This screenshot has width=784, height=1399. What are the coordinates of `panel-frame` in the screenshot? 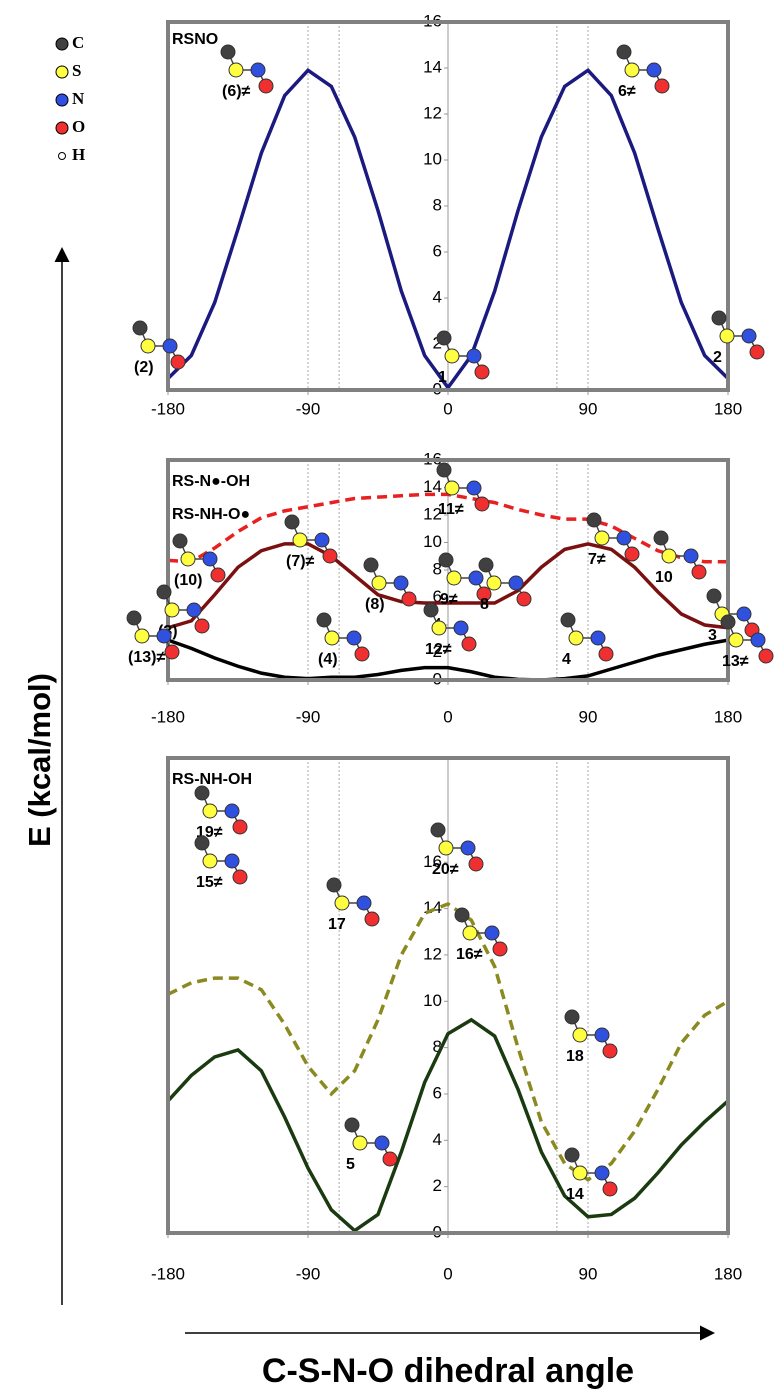 It's located at (448, 570).